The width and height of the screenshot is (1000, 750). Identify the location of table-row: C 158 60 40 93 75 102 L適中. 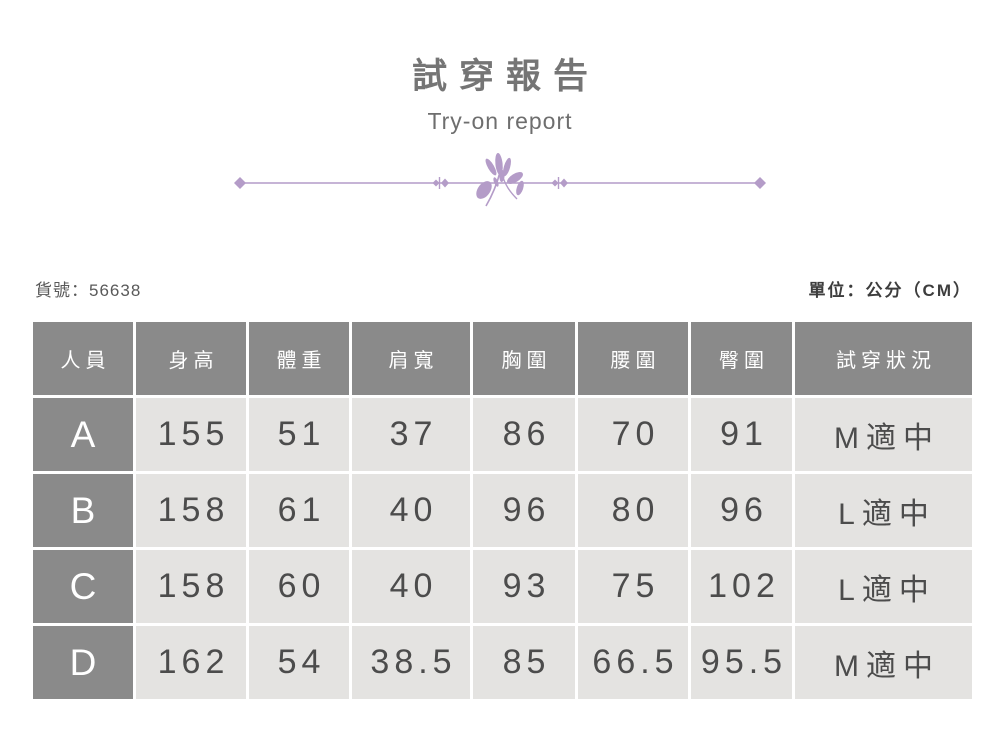
(502, 586).